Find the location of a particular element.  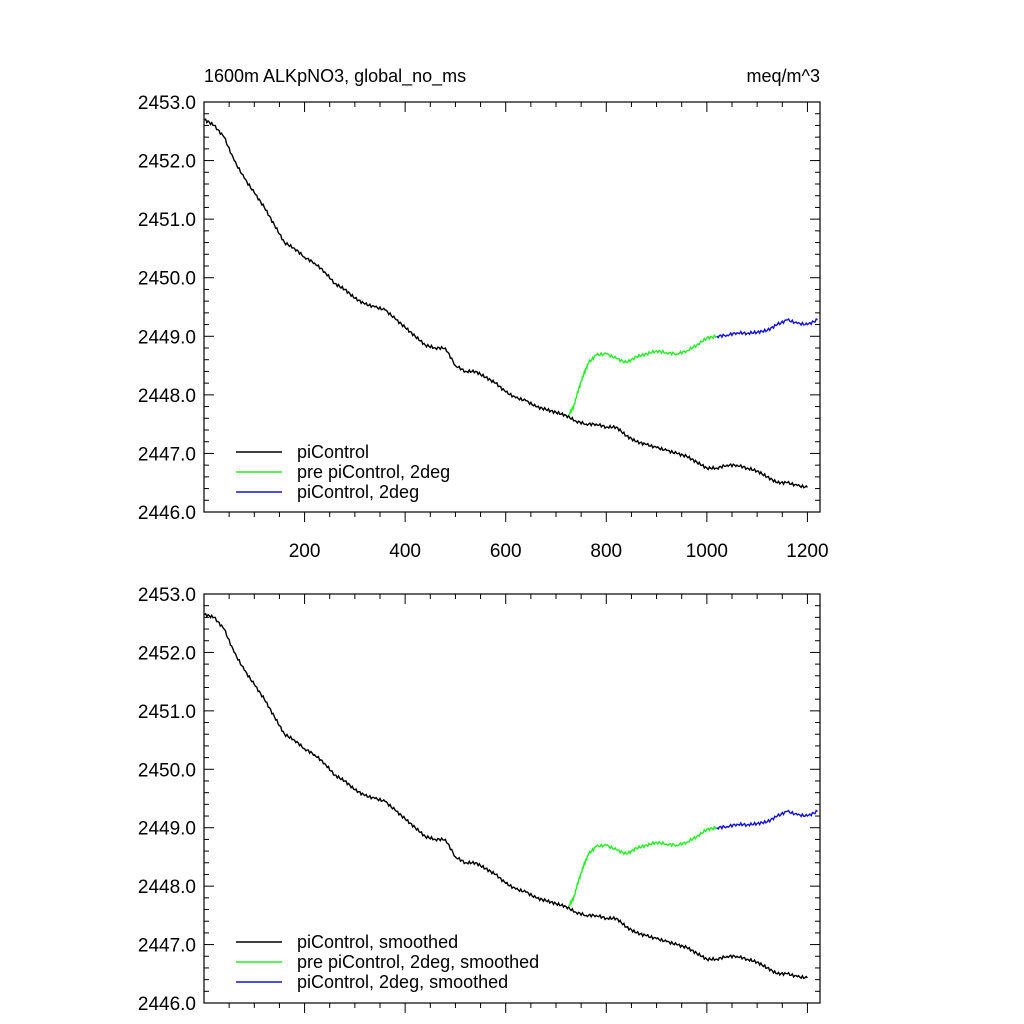

legend-label: piControl, smoothed is located at coordinates (377, 942).